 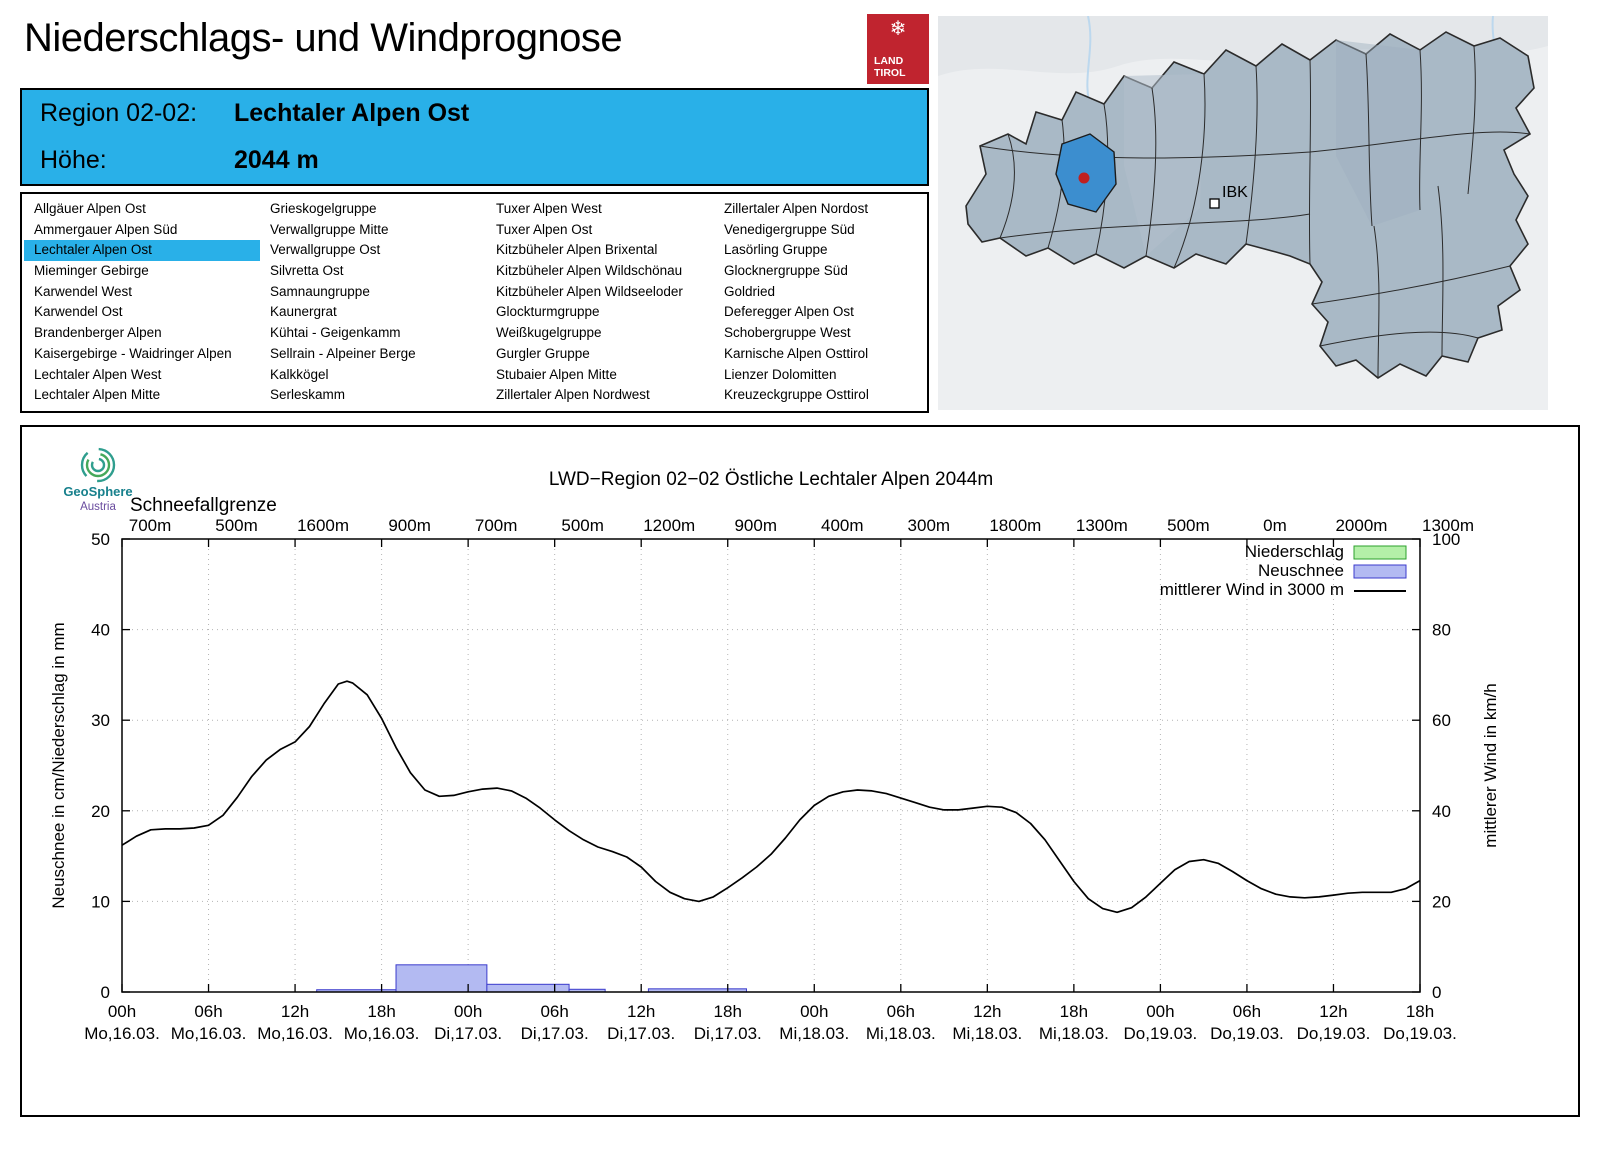 I want to click on logo-line1: LAND, so click(x=889, y=60).